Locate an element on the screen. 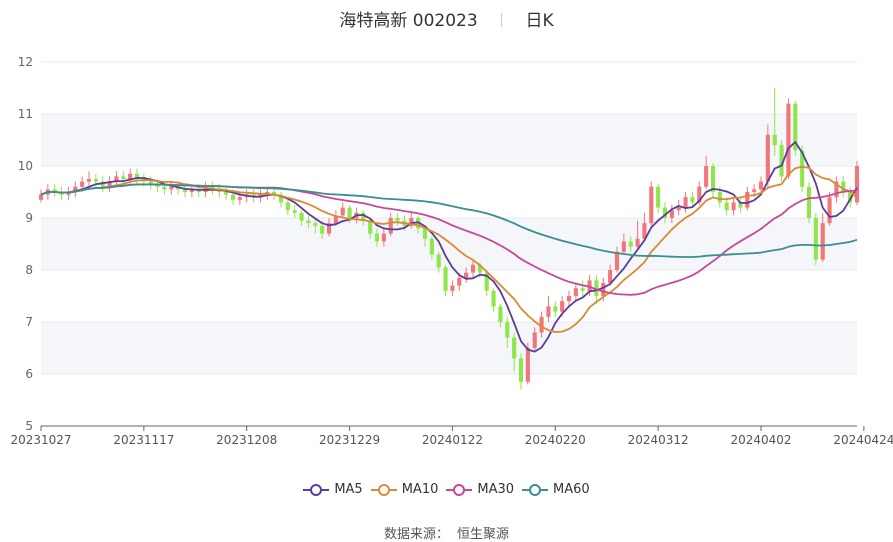  y-tick-label: 10 is located at coordinates (25, 166).